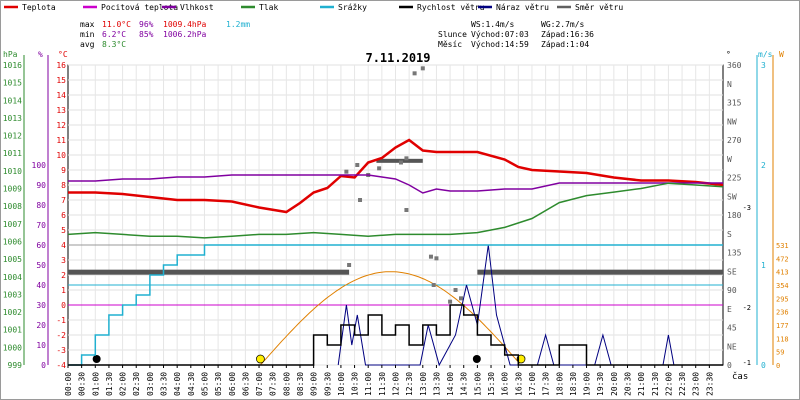 This screenshot has width=800, height=400. What do you see at coordinates (563, 24) in the screenshot?
I see `wind-gust-avg: WG:2.7m/s` at bounding box center [563, 24].